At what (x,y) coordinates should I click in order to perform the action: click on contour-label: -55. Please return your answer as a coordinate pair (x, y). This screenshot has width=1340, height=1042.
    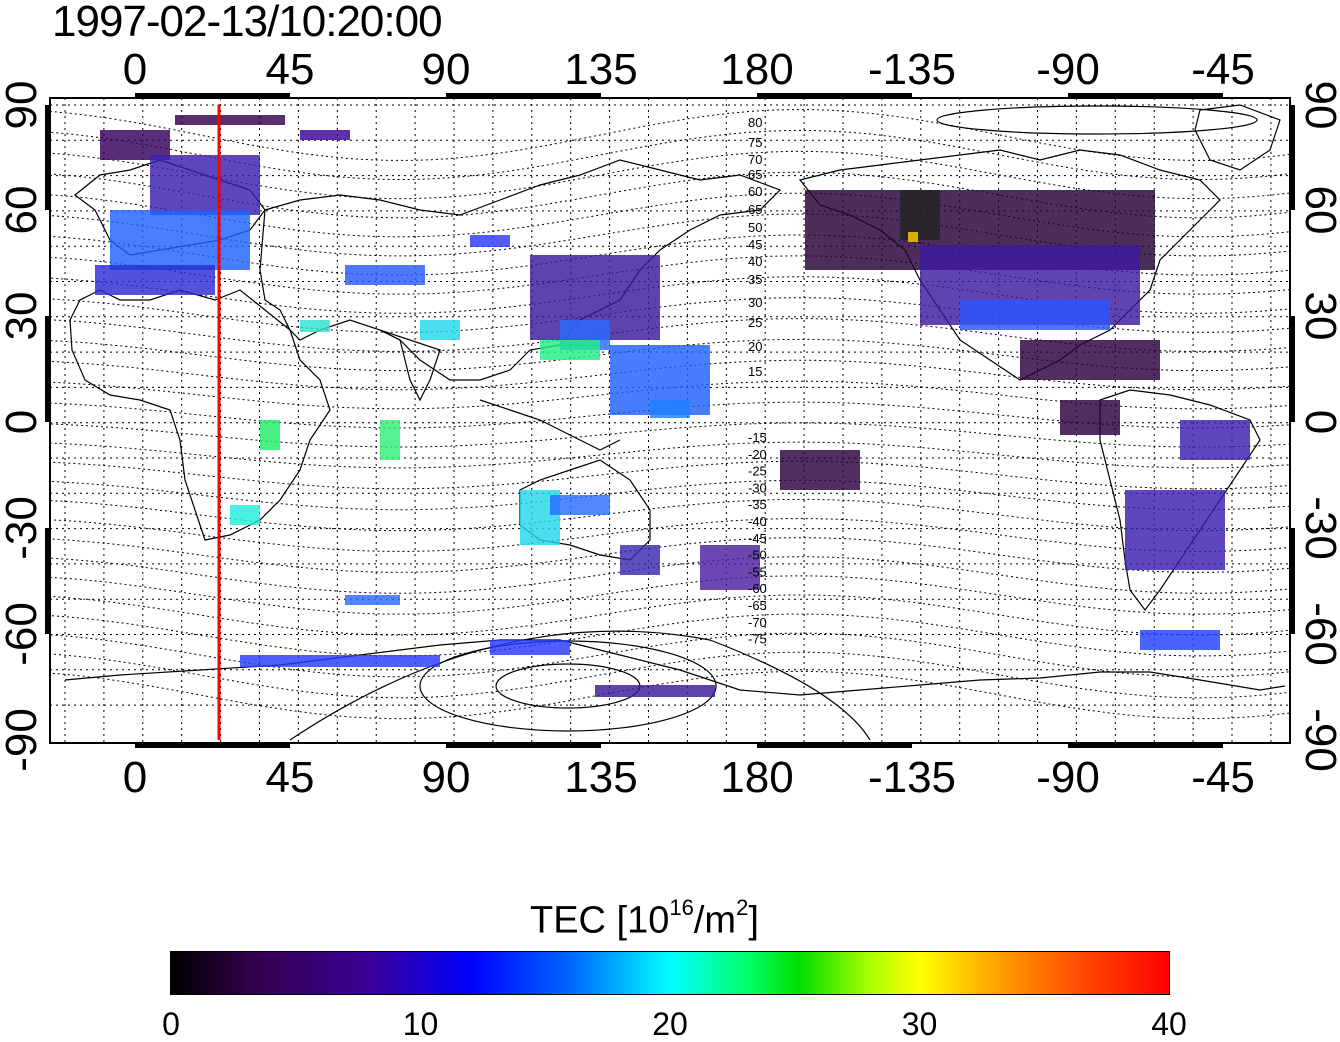
    Looking at the image, I should click on (757, 571).